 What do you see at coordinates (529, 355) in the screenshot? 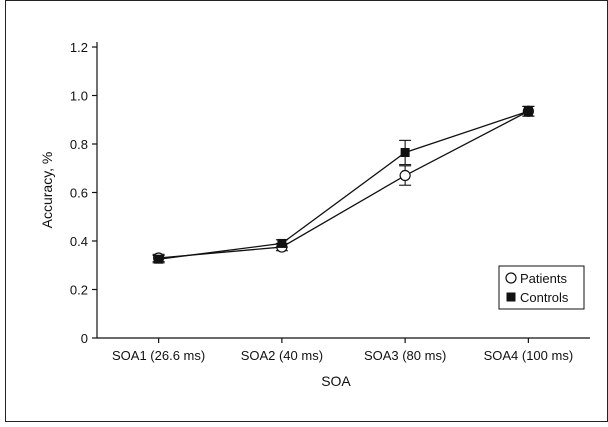
I see `x-tick-label: SOA4 (100 ms)` at bounding box center [529, 355].